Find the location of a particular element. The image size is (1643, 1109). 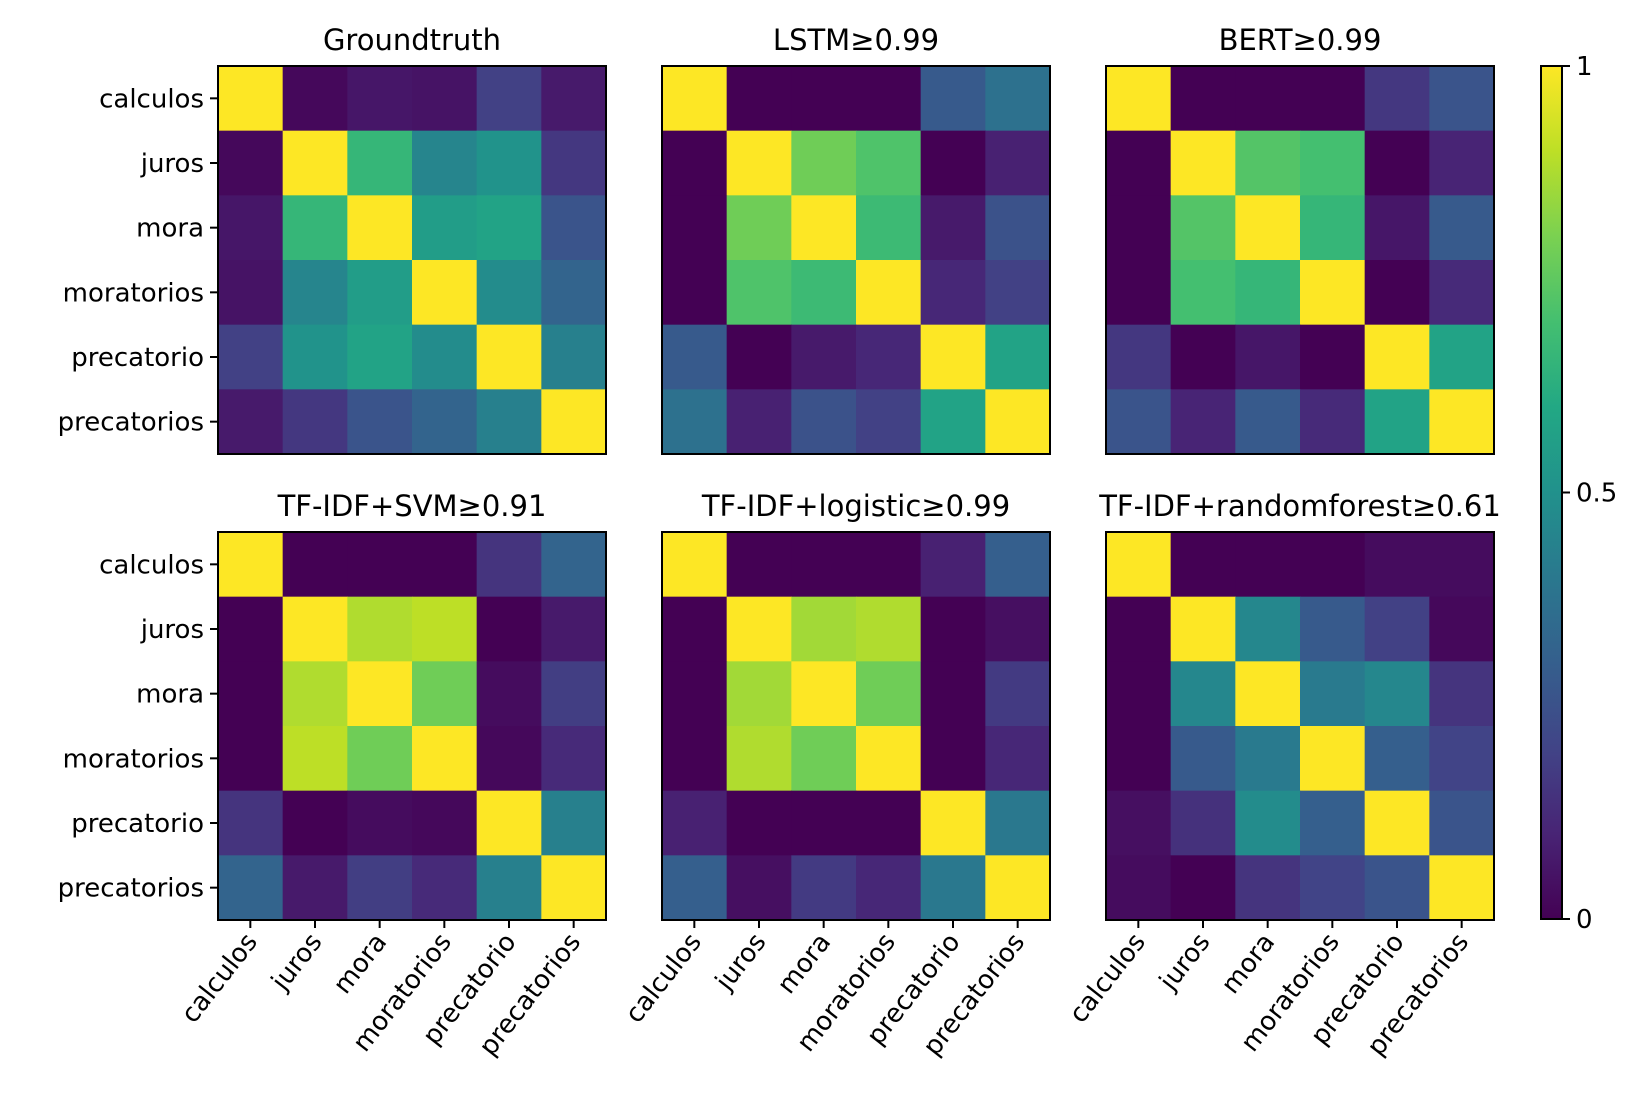

y-tick-label: precatorio is located at coordinates (137, 358).